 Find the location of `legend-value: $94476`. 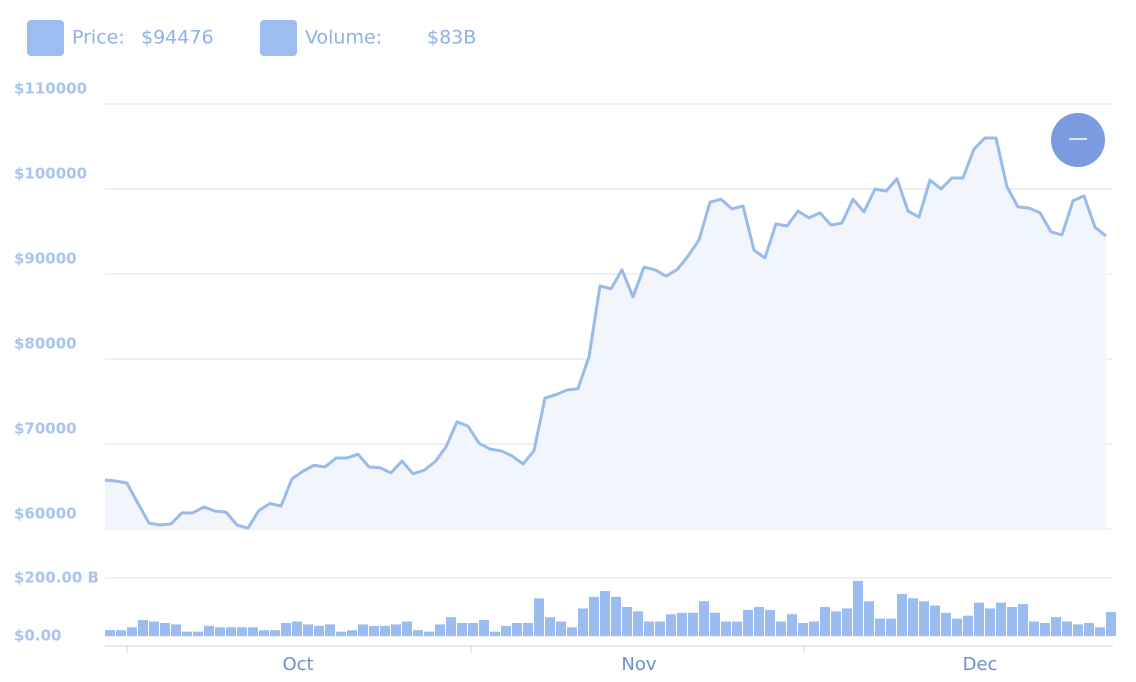

legend-value: $94476 is located at coordinates (177, 38).